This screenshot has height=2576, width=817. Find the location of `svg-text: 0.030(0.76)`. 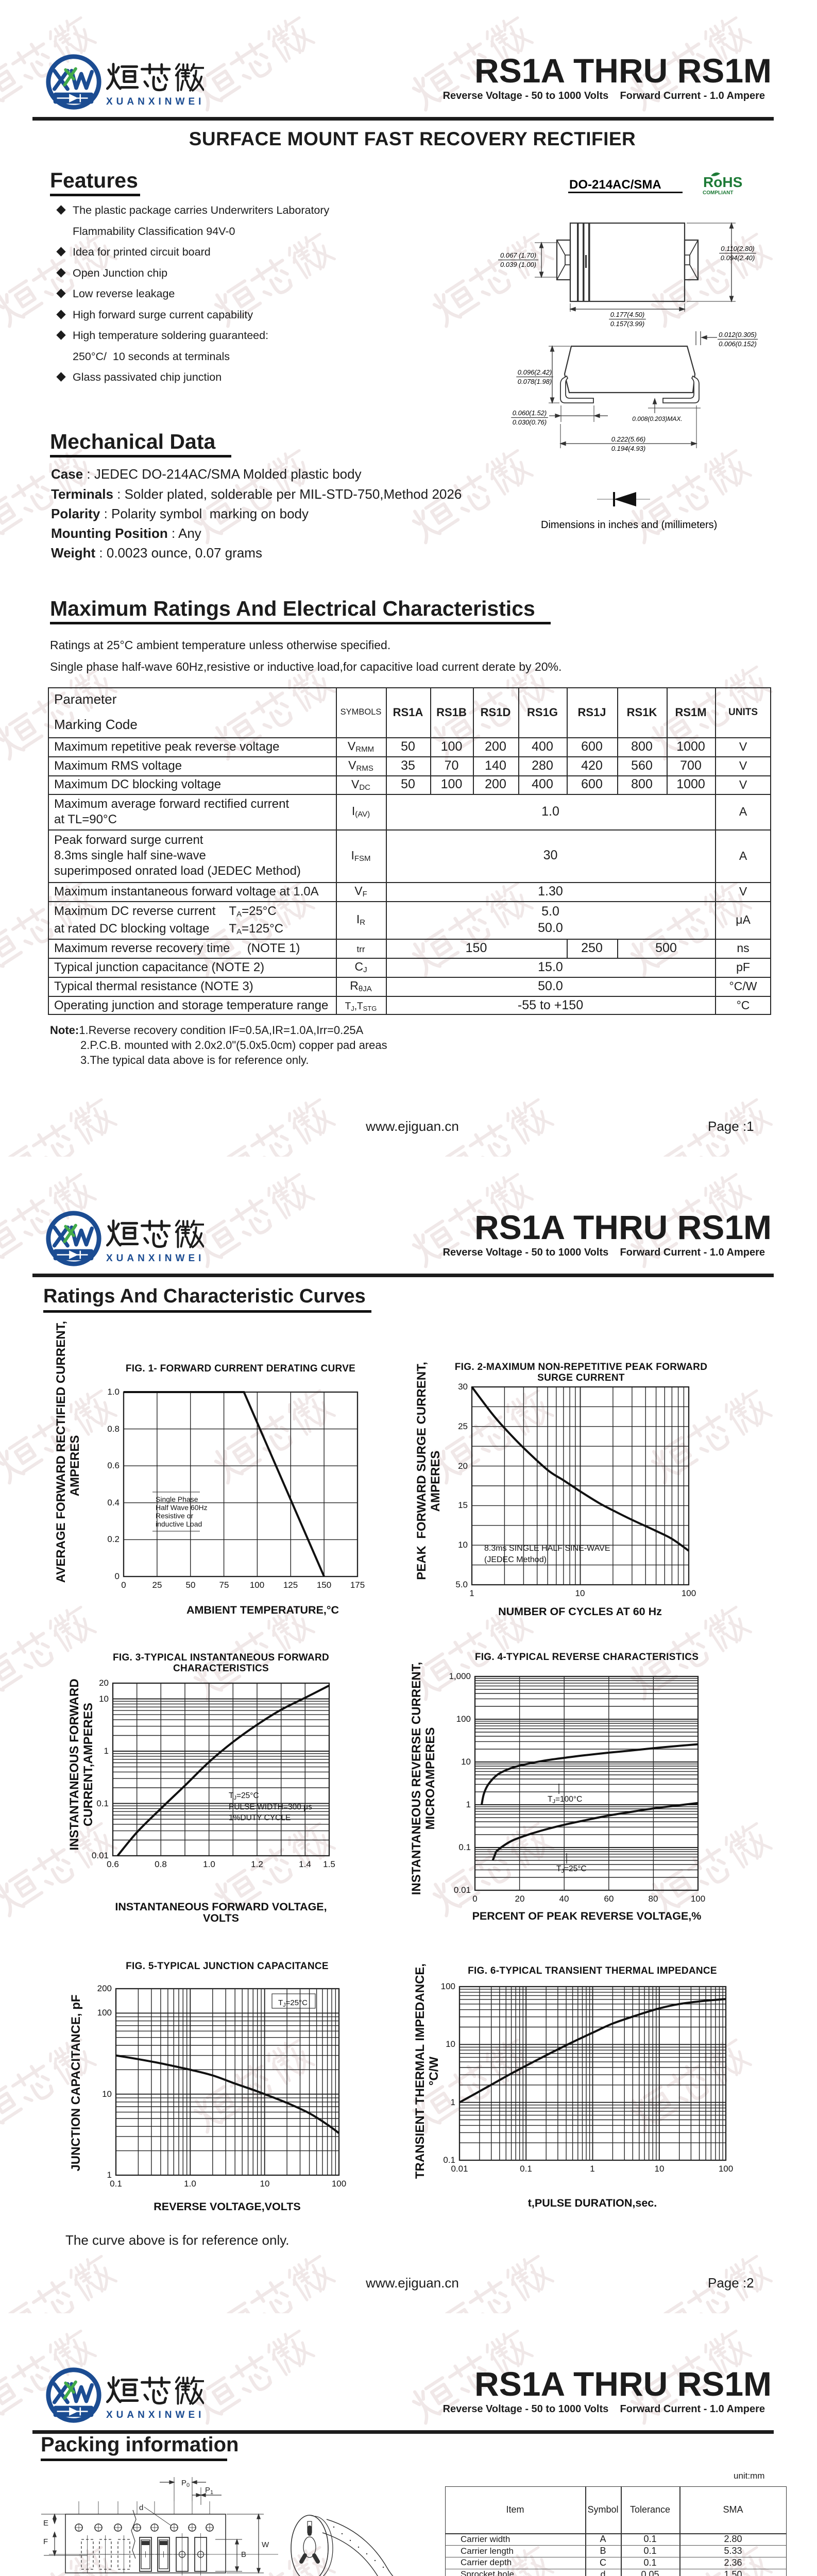

svg-text: 0.030(0.76) is located at coordinates (530, 422).